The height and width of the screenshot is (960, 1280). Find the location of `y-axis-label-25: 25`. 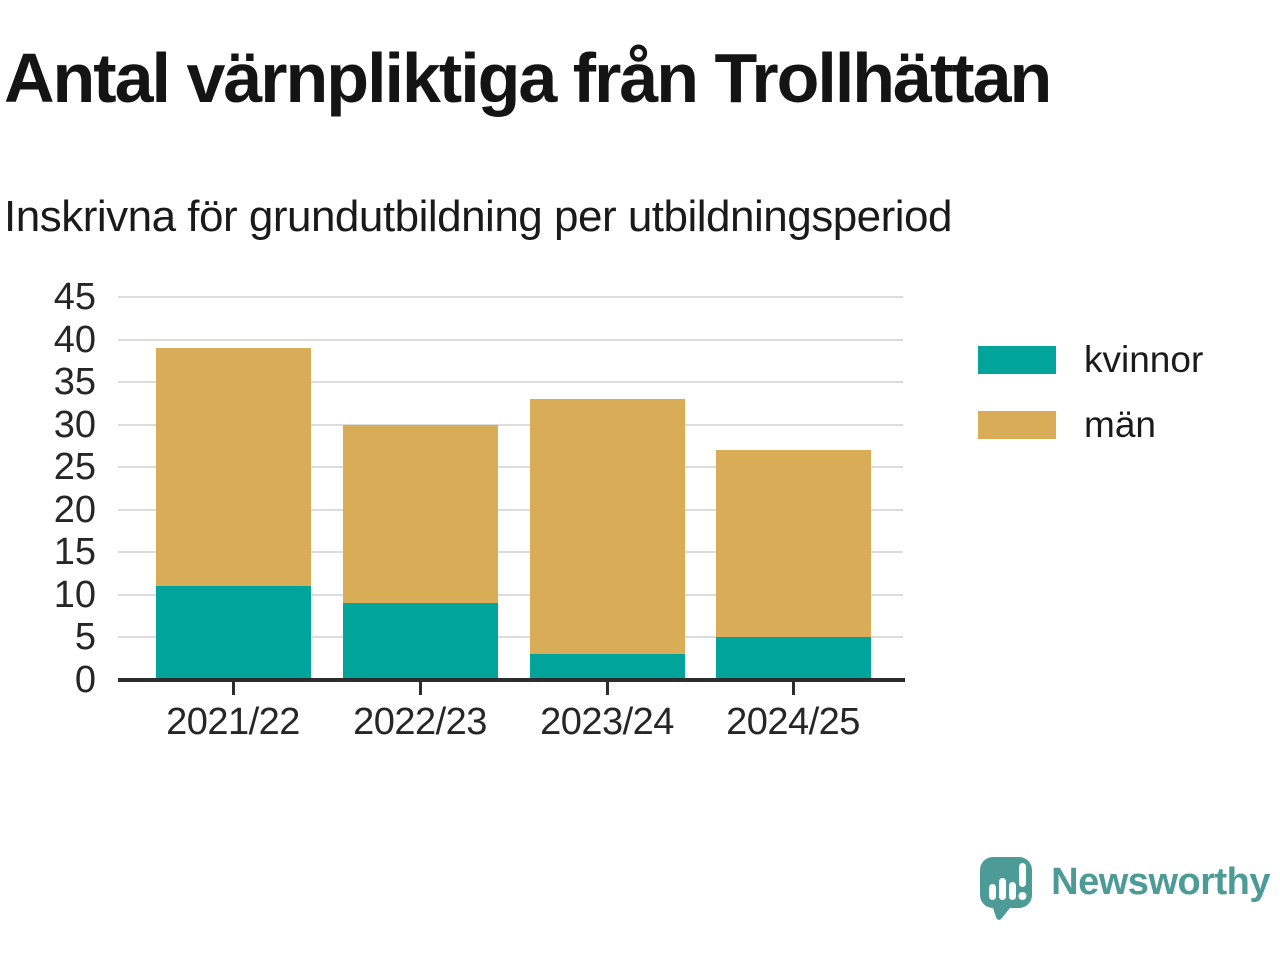

y-axis-label-25: 25 is located at coordinates (74, 467).